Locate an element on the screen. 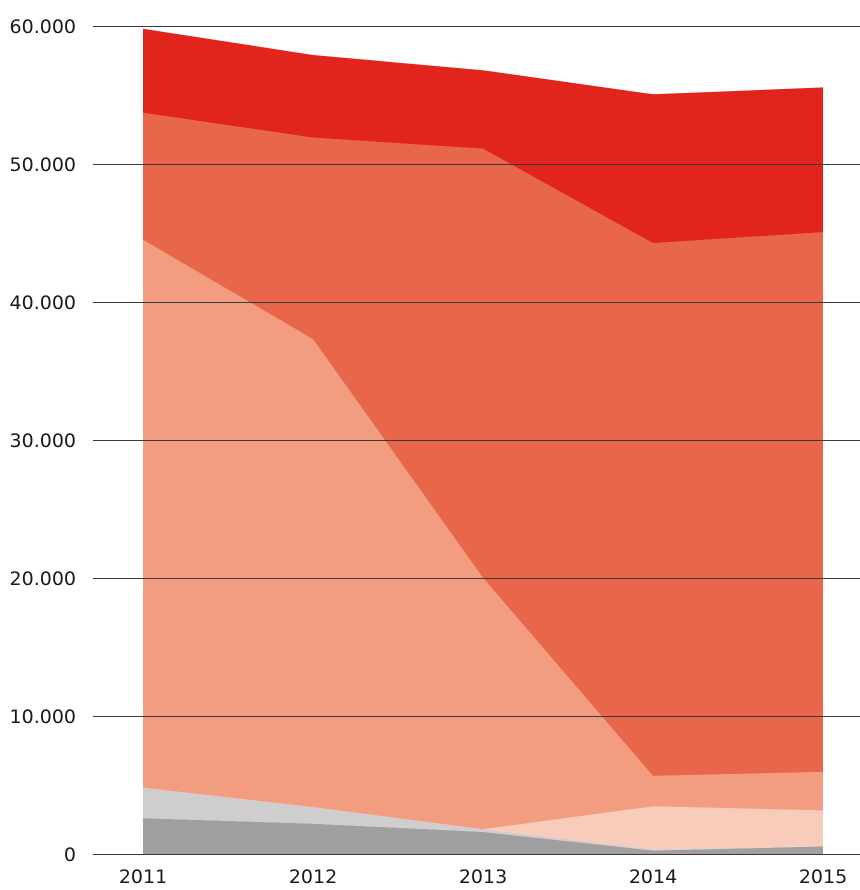 The height and width of the screenshot is (890, 860). x-tick-label: 2013 is located at coordinates (483, 877).